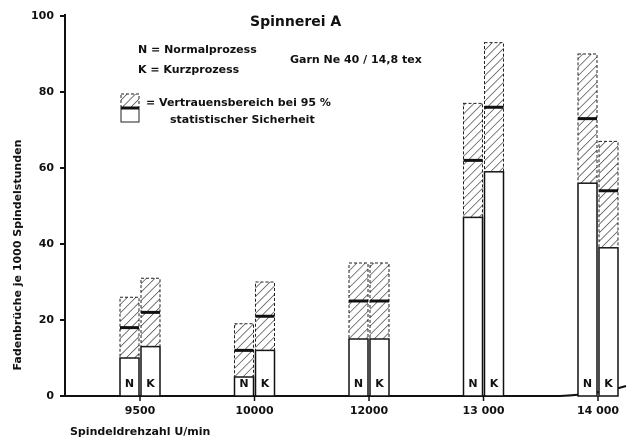 The width and height of the screenshot is (629, 439). What do you see at coordinates (50, 395) in the screenshot?
I see `y-tick-label: 0` at bounding box center [50, 395].